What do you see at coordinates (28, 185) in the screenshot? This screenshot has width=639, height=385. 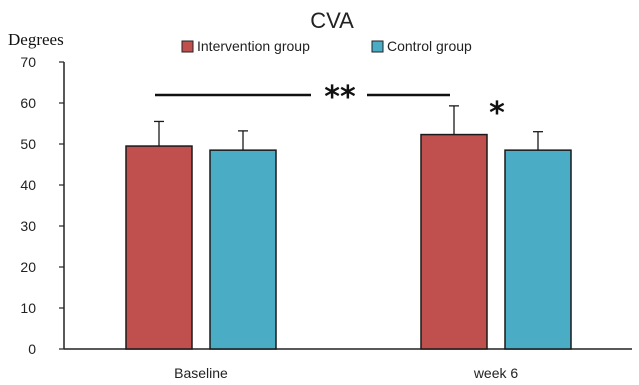 I see `y-tick-label: 40` at bounding box center [28, 185].